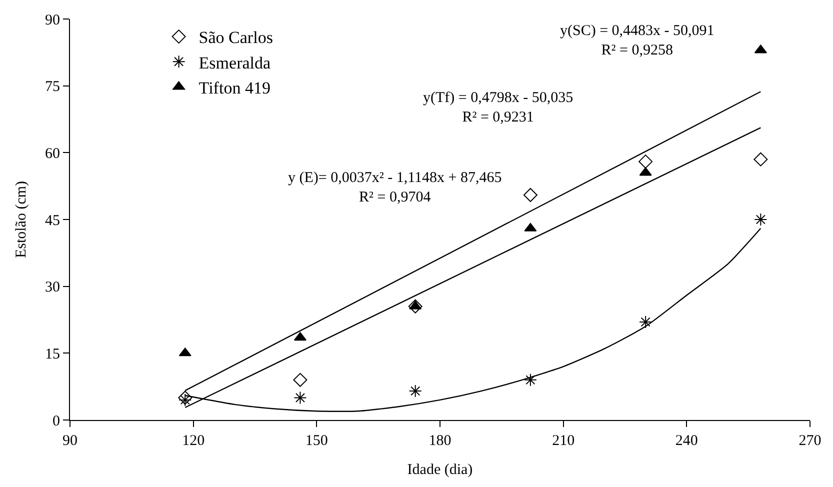 The width and height of the screenshot is (833, 487). What do you see at coordinates (52, 154) in the screenshot?
I see `y-tick-label: 60` at bounding box center [52, 154].